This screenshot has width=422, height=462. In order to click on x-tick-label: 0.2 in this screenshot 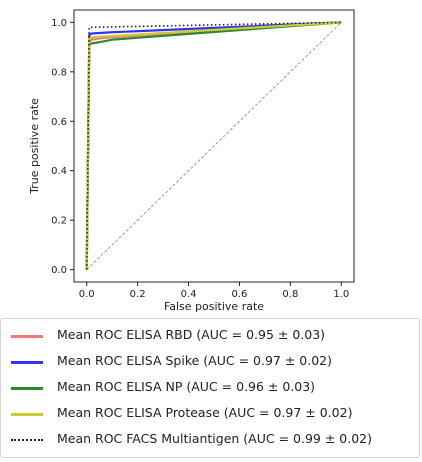, I will do `click(138, 294)`.